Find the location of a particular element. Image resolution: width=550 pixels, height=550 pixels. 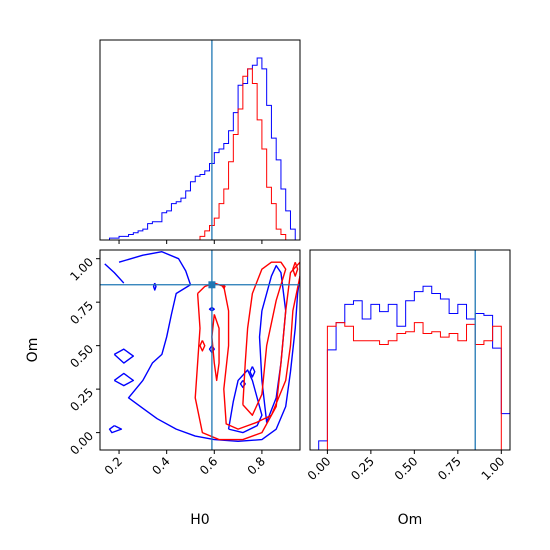

truth-marker is located at coordinates (212, 285).